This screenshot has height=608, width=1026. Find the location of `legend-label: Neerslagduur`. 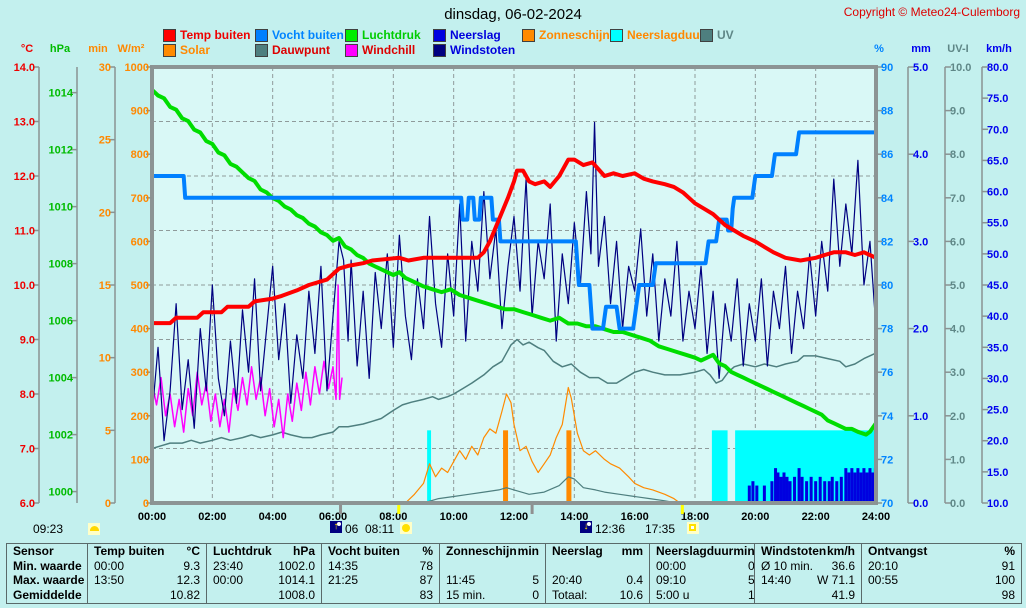

legend-label: Neerslagduur is located at coordinates (666, 35).